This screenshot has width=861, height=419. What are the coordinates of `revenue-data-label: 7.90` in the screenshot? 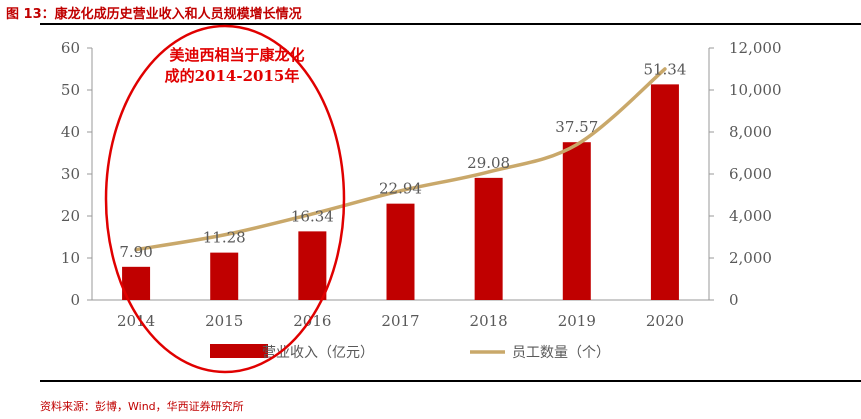 It's located at (135, 252).